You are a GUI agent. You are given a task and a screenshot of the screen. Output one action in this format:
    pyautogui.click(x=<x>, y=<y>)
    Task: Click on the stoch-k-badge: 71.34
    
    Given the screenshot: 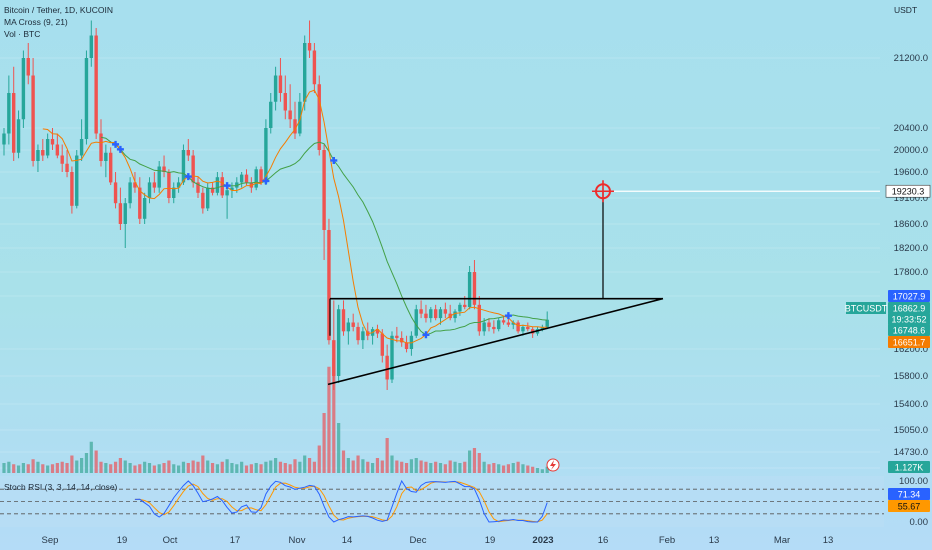 What is the action you would take?
    pyautogui.click(x=909, y=495)
    